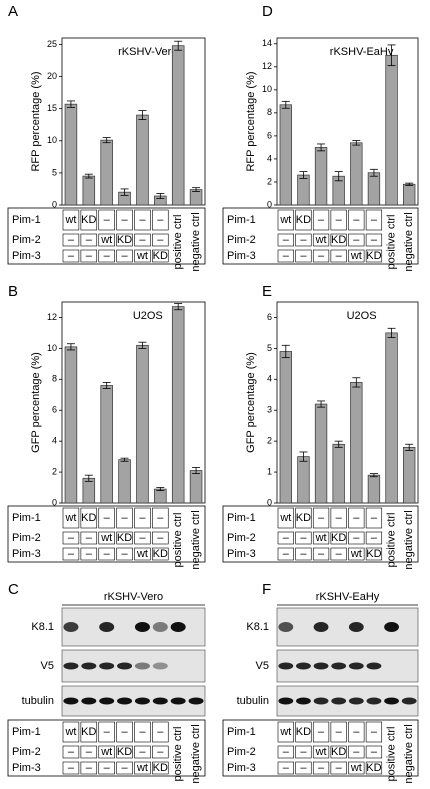 The width and height of the screenshot is (430, 789). Describe the element at coordinates (36, 121) in the screenshot. I see `y-axis-label: RFP percentage (%)` at that location.